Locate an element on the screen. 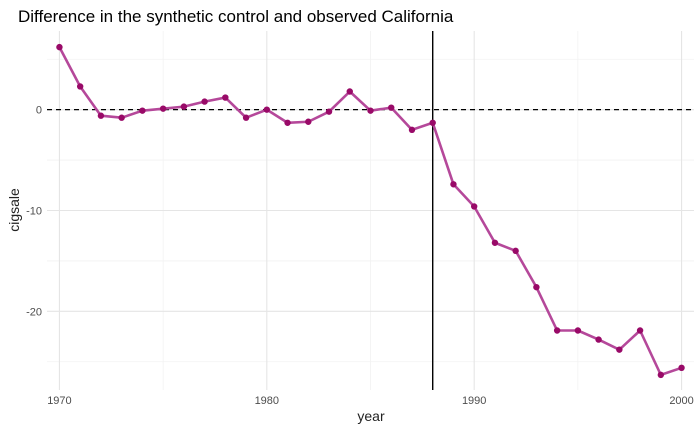 This screenshot has height=432, width=700. x-tick-label: 1970 is located at coordinates (59, 401).